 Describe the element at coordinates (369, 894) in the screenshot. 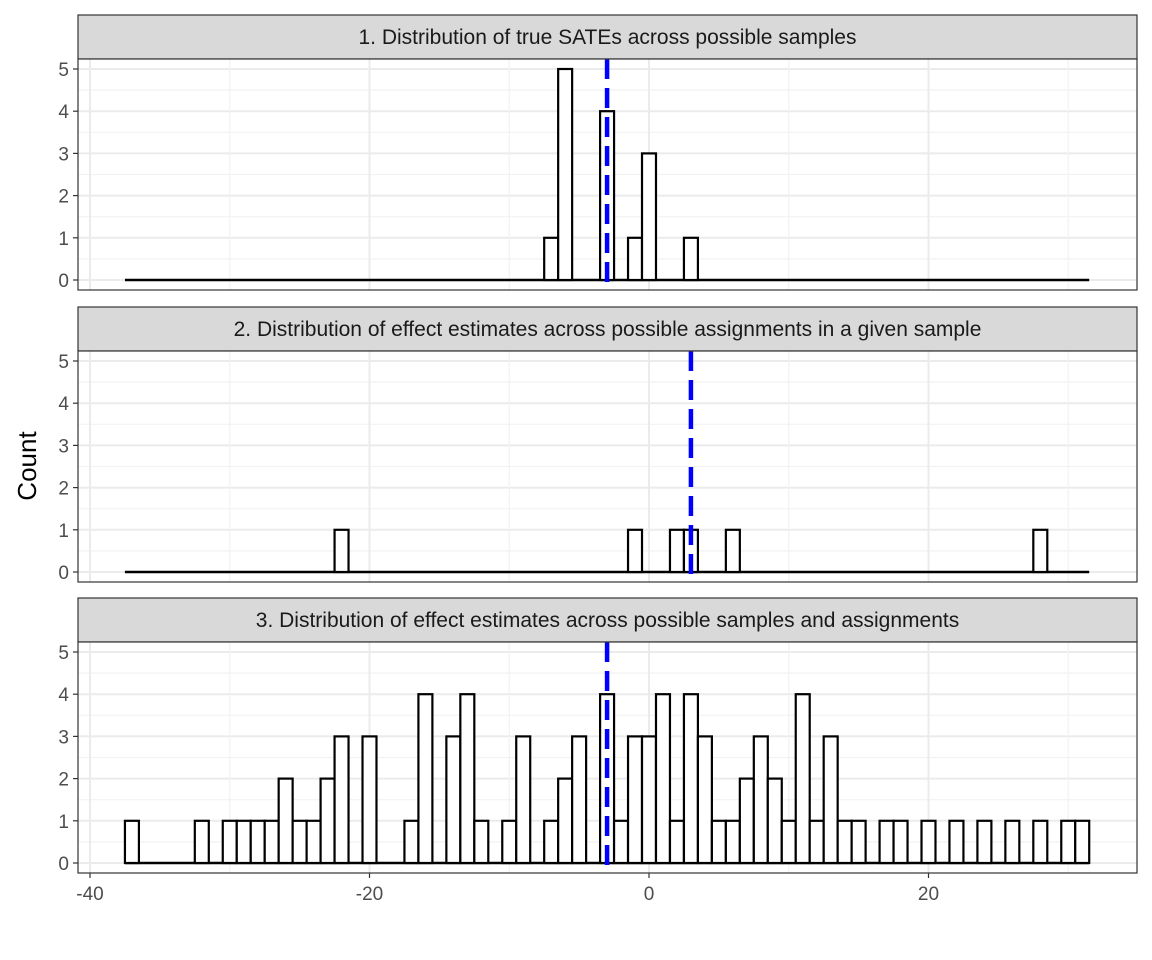

I see `x-tick-label: -20` at that location.